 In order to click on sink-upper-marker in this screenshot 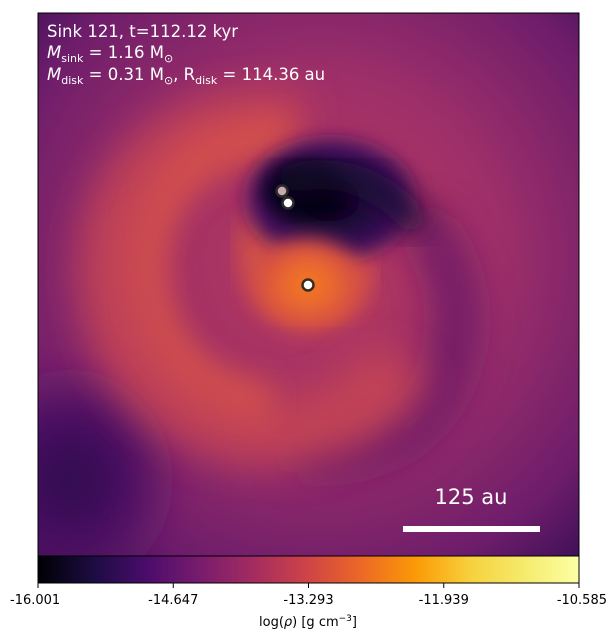, I will do `click(282, 191)`.